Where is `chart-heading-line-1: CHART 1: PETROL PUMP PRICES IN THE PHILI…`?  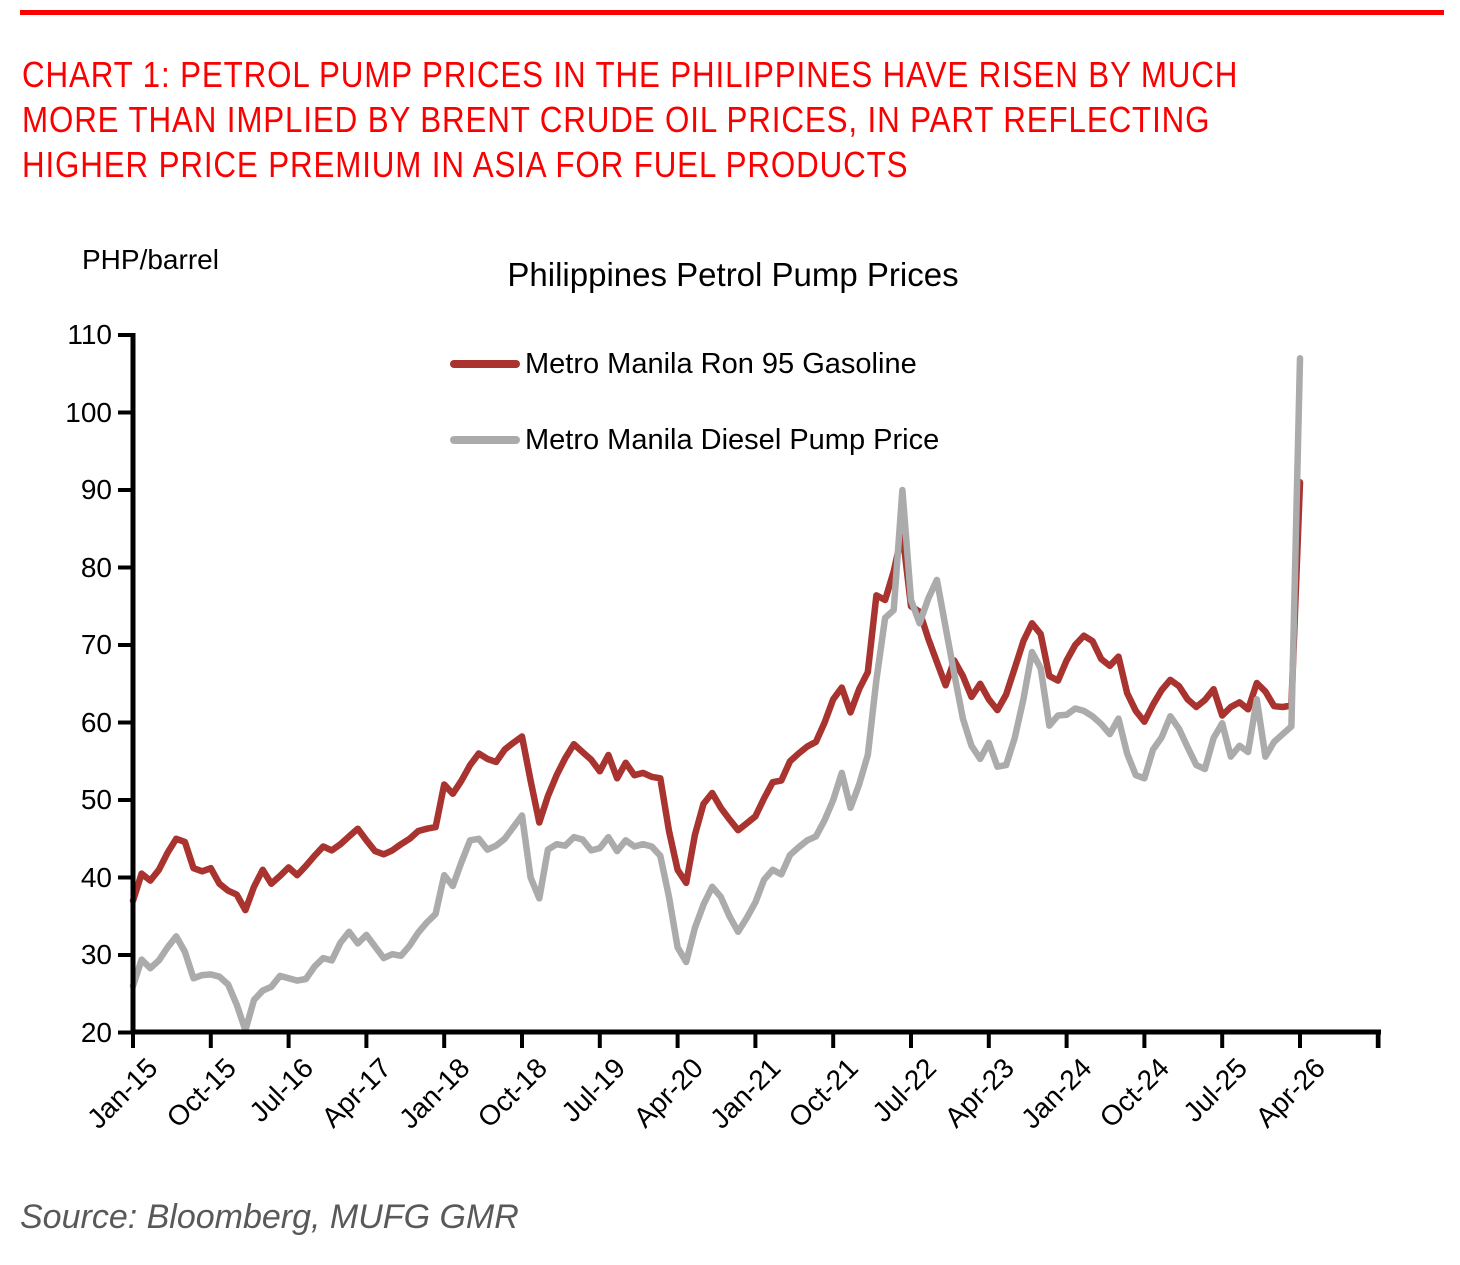 chart-heading-line-1: CHART 1: PETROL PUMP PRICES IN THE PHILI… is located at coordinates (630, 74).